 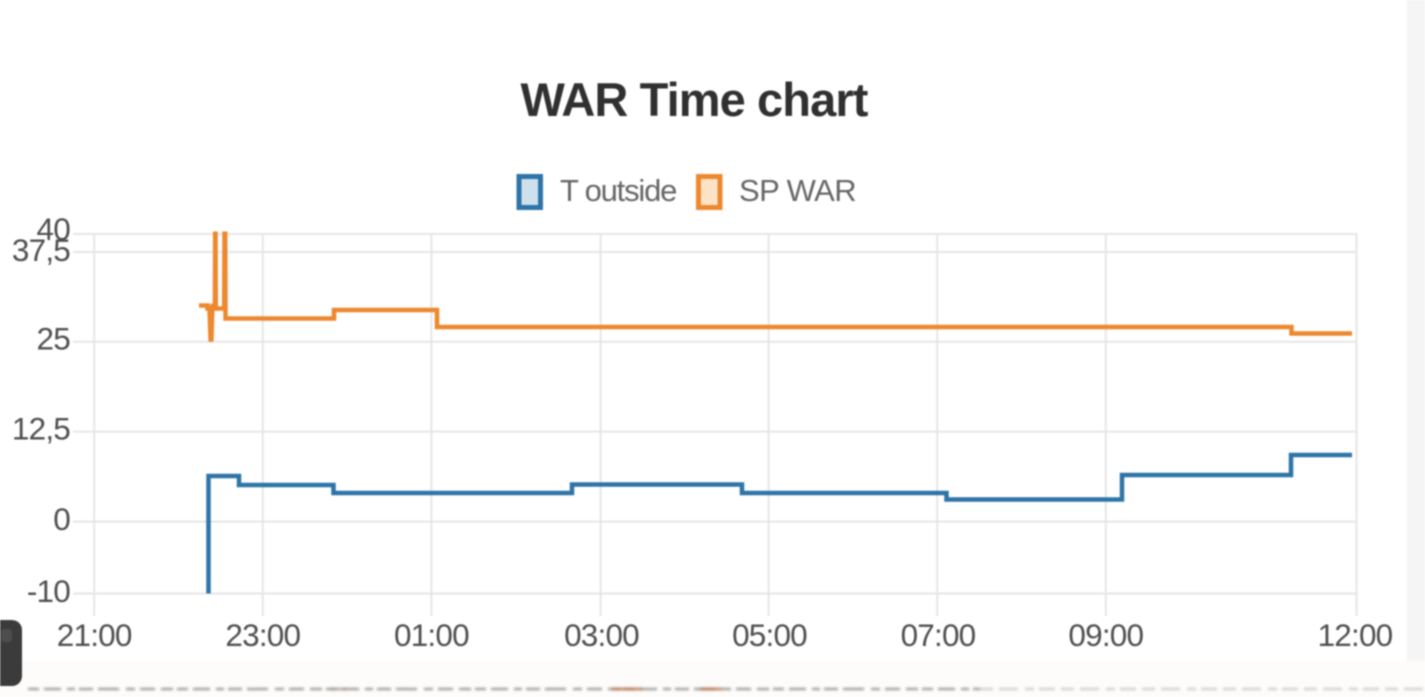 I want to click on svg-text: 23:00, so click(x=262, y=635).